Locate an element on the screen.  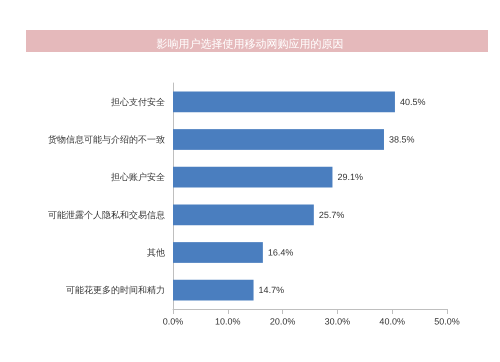
x-tick-label: 50.0% is located at coordinates (447, 321).